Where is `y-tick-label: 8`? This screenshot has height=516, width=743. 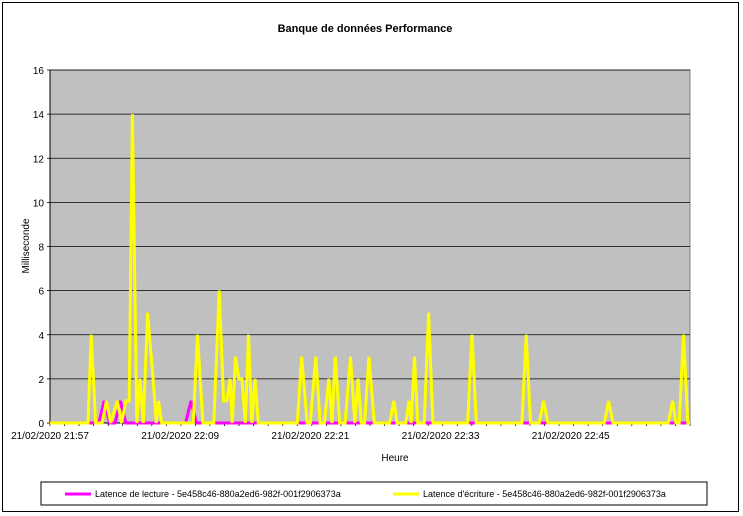 y-tick-label: 8 is located at coordinates (41, 248).